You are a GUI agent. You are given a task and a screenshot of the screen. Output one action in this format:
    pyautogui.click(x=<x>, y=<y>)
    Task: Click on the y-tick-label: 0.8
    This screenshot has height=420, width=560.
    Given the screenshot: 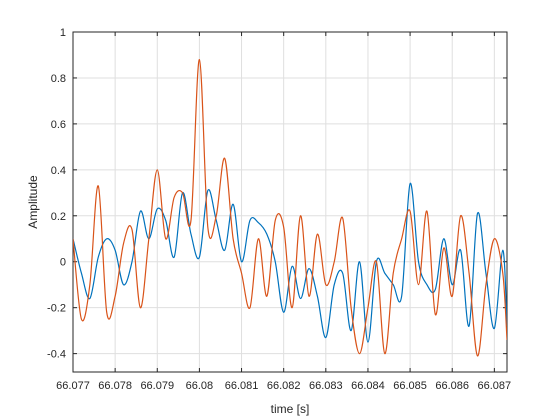 What is the action you would take?
    pyautogui.click(x=58, y=79)
    